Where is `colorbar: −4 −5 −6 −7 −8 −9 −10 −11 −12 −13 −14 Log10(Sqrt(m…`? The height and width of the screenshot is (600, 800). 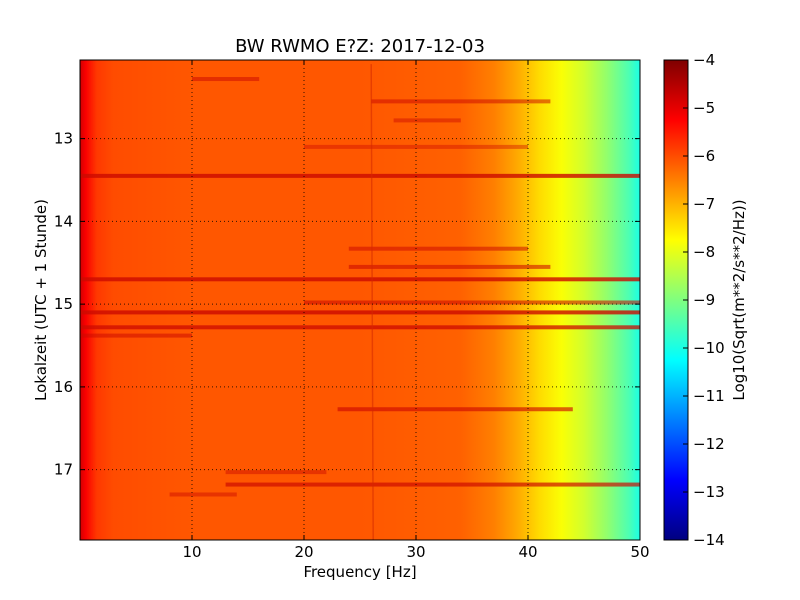 colorbar: −4 −5 −6 −7 −8 −9 −10 −11 −12 −13 −14 Log10(Sqrt(m… is located at coordinates (705, 300).